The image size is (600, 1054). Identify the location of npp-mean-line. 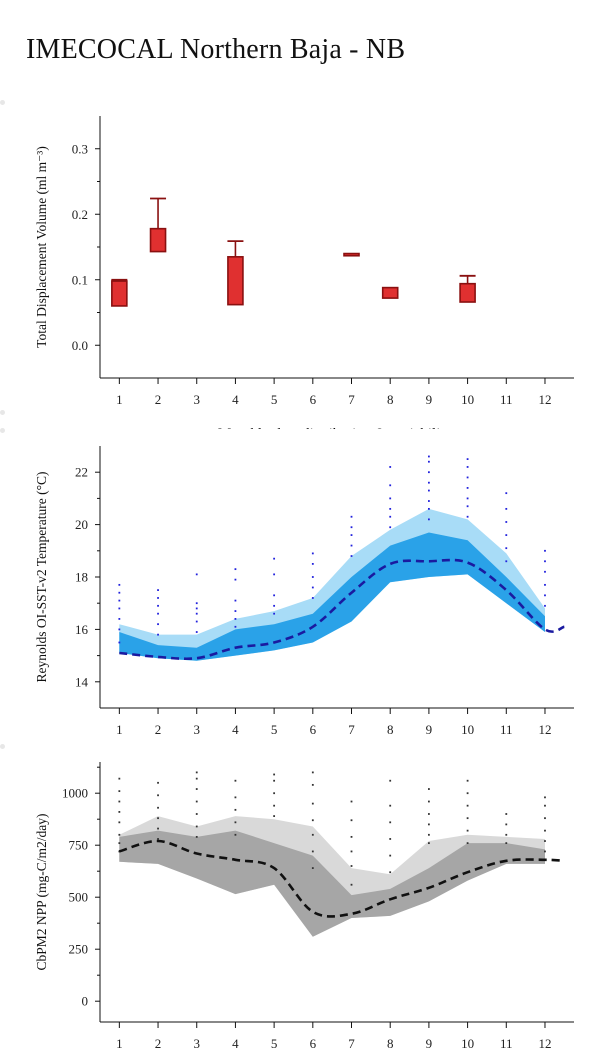
(341, 878).